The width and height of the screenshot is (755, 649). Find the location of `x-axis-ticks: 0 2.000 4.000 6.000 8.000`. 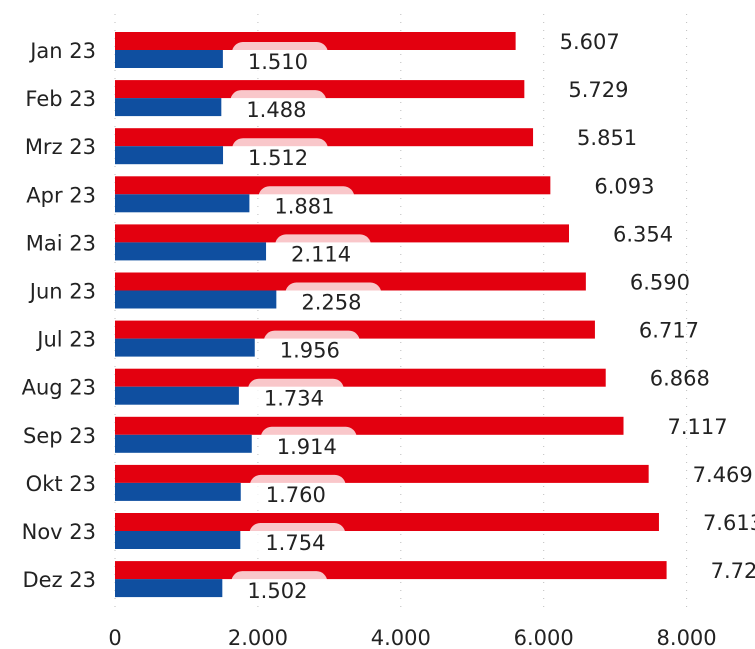

x-axis-ticks: 0 2.000 4.000 6.000 8.000 is located at coordinates (412, 637).